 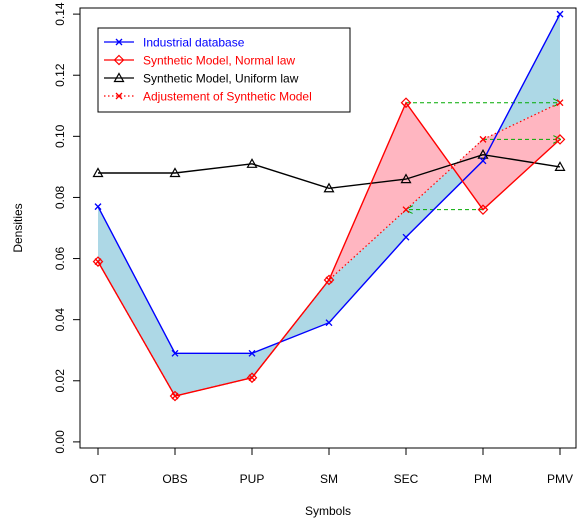 I want to click on legend-marker-industrial-database-stroke-b, so click(x=119, y=42).